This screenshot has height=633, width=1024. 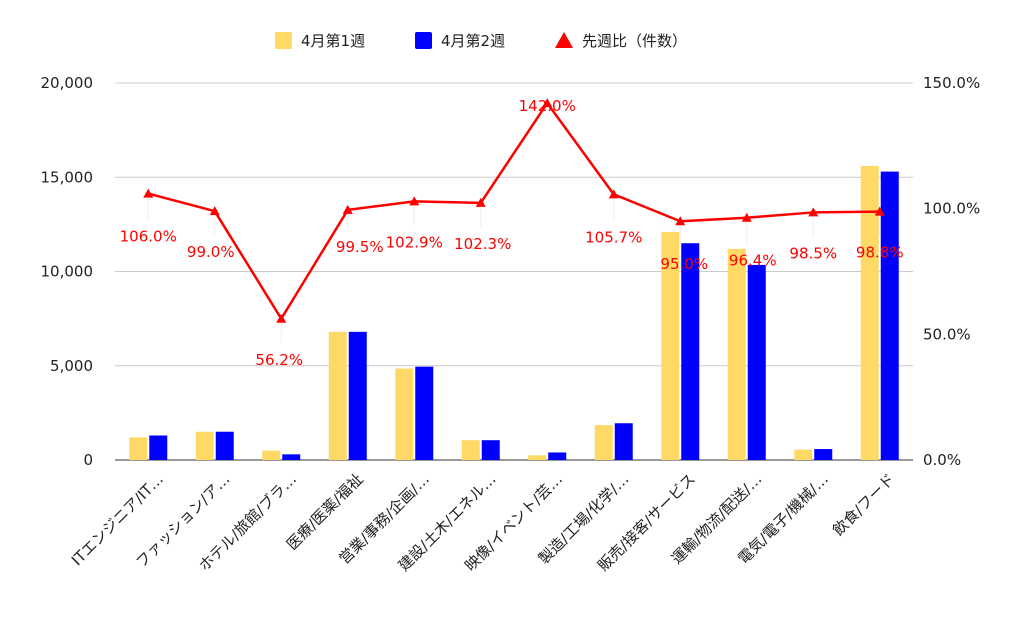 I want to click on category-label: 飲食/フード, so click(x=863, y=504).